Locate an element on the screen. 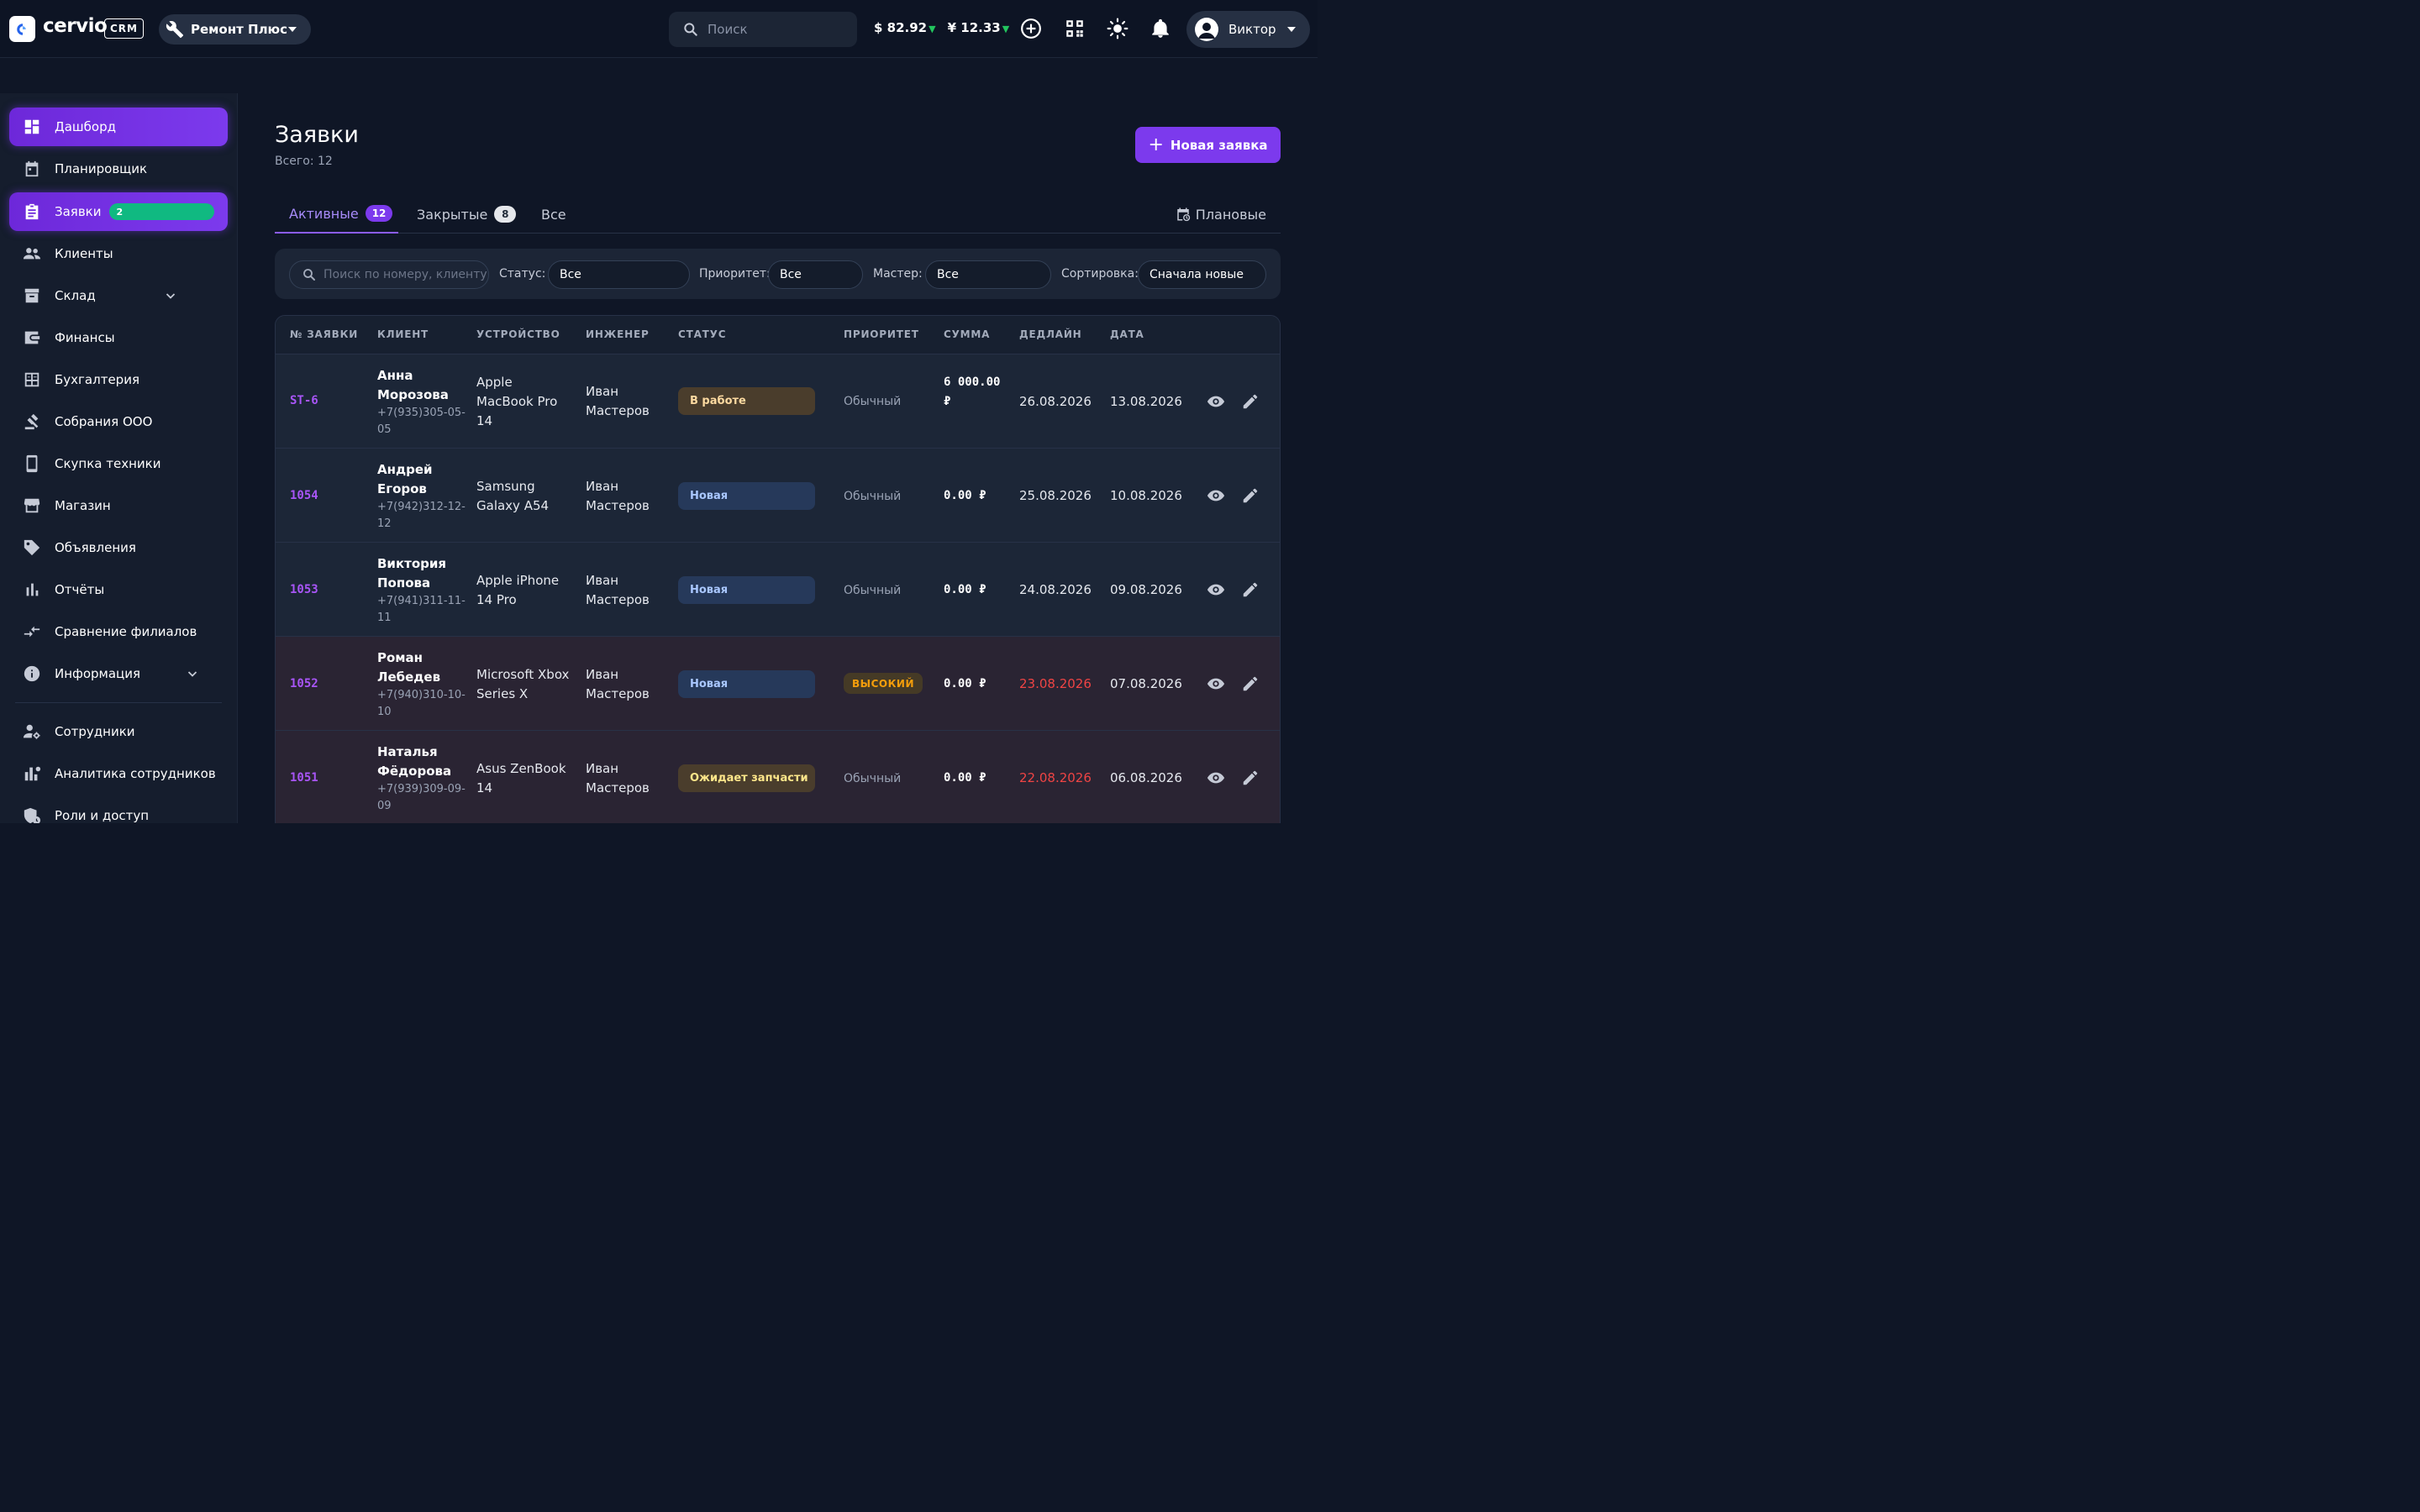 This screenshot has height=1512, width=2420. plus-icon: + is located at coordinates (1156, 144).